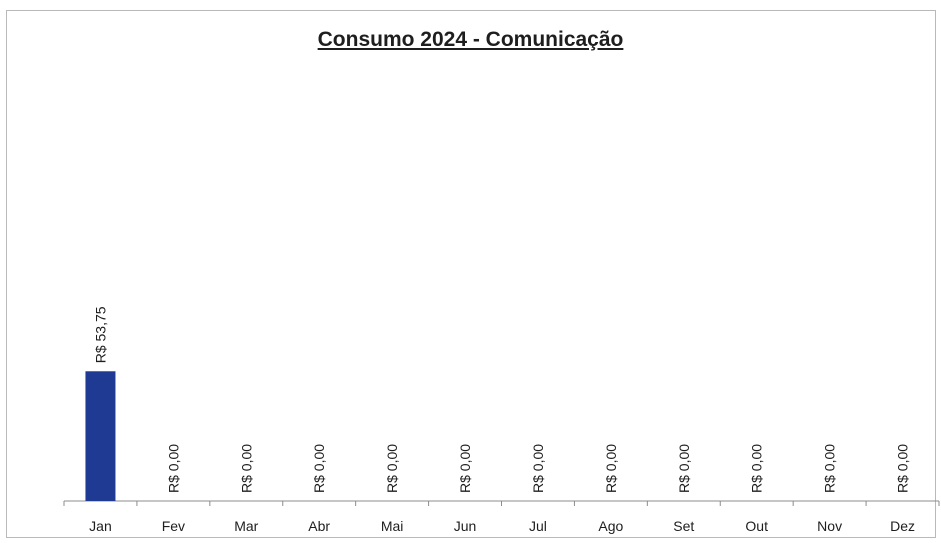  Describe the element at coordinates (538, 526) in the screenshot. I see `category-label-jul: Jul` at that location.